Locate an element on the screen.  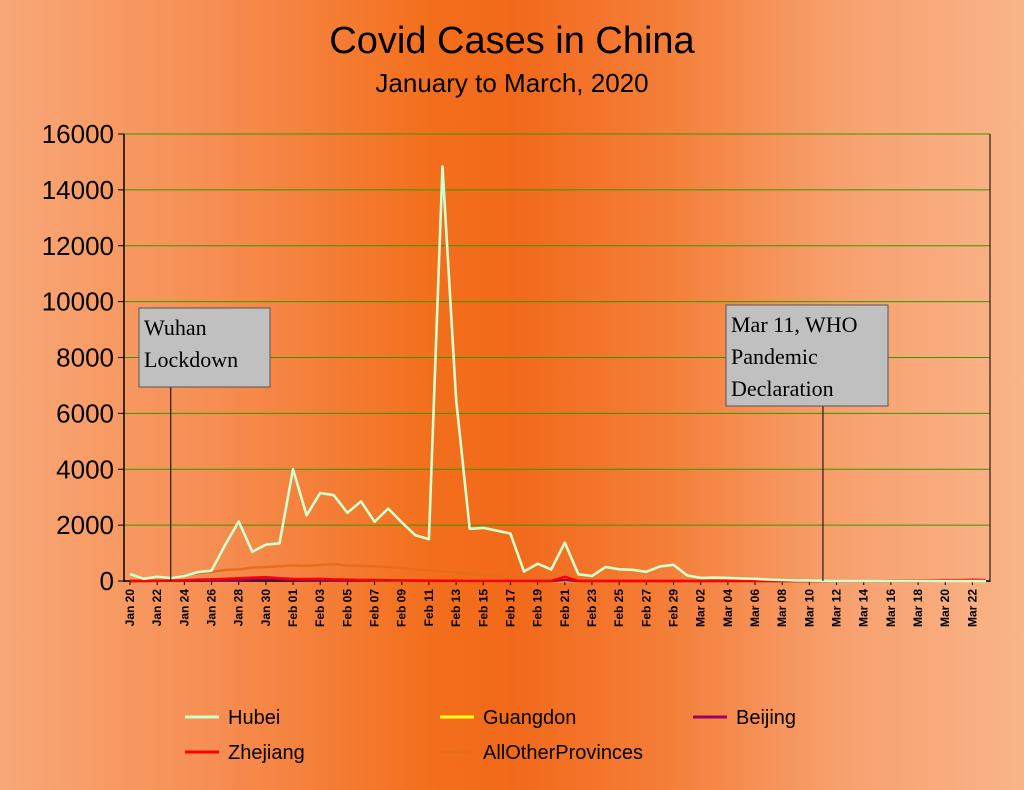
x-tick-label: Jan 20 is located at coordinates (130, 608).